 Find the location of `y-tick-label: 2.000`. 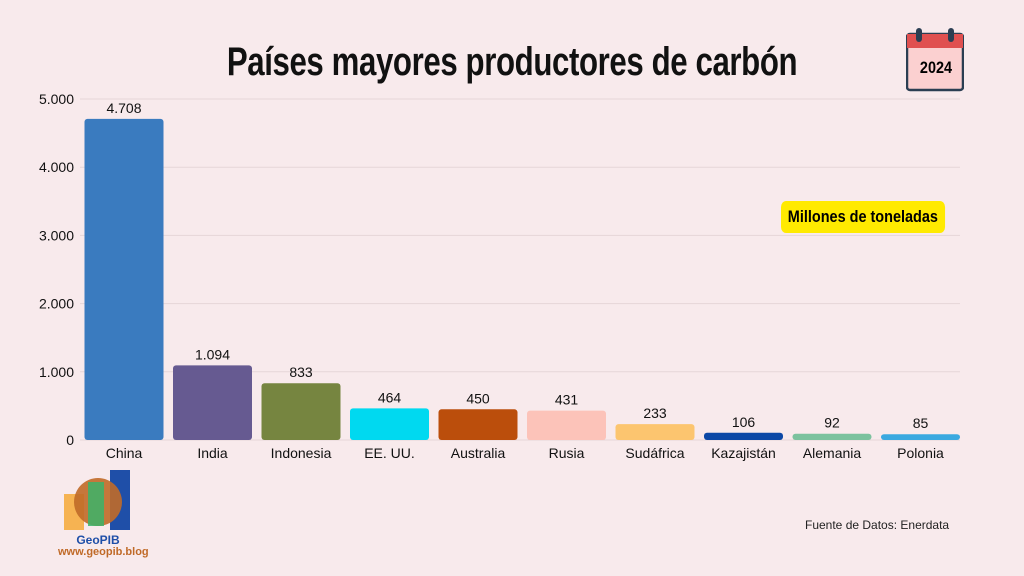

y-tick-label: 2.000 is located at coordinates (56, 304).